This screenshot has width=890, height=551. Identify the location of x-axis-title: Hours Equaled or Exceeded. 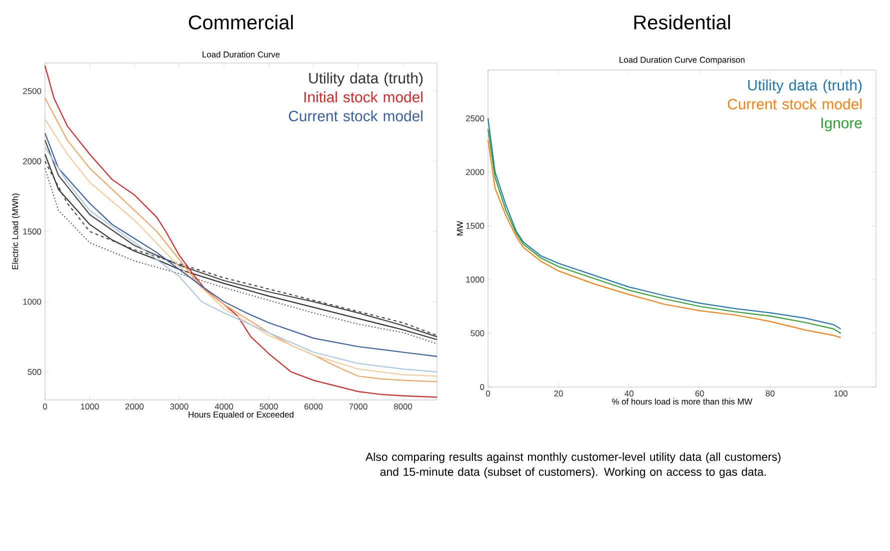
(241, 415).